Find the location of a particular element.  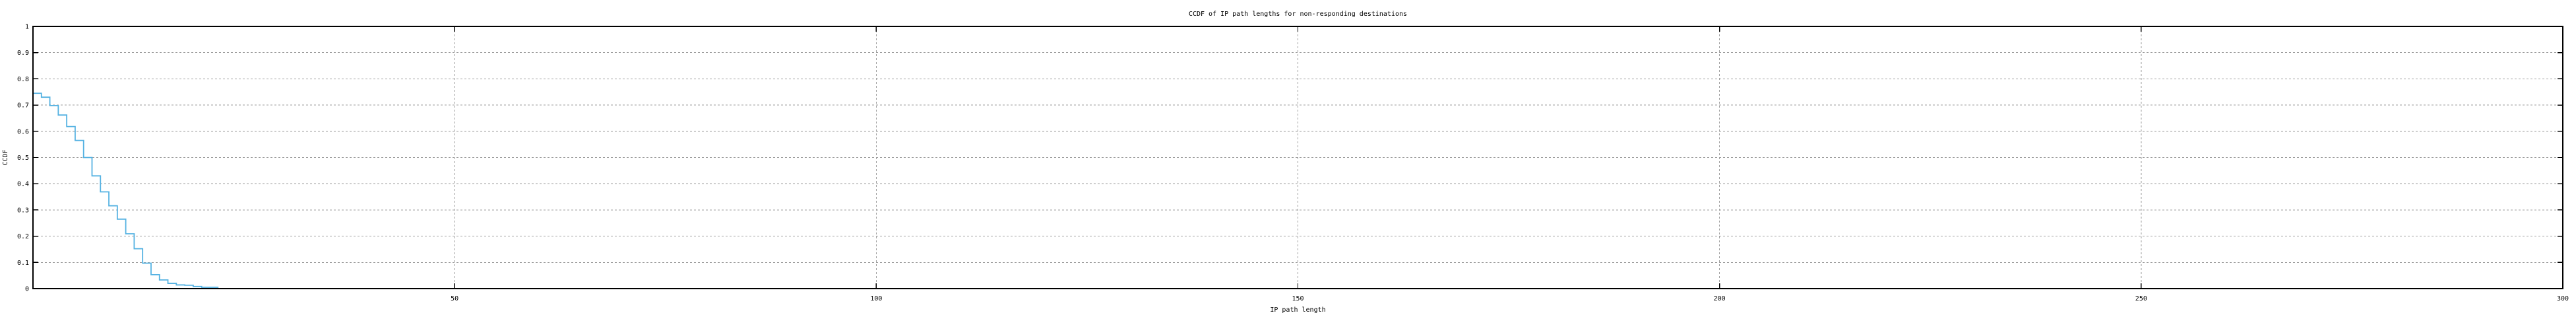

y-tick-label: 1 is located at coordinates (27, 27).